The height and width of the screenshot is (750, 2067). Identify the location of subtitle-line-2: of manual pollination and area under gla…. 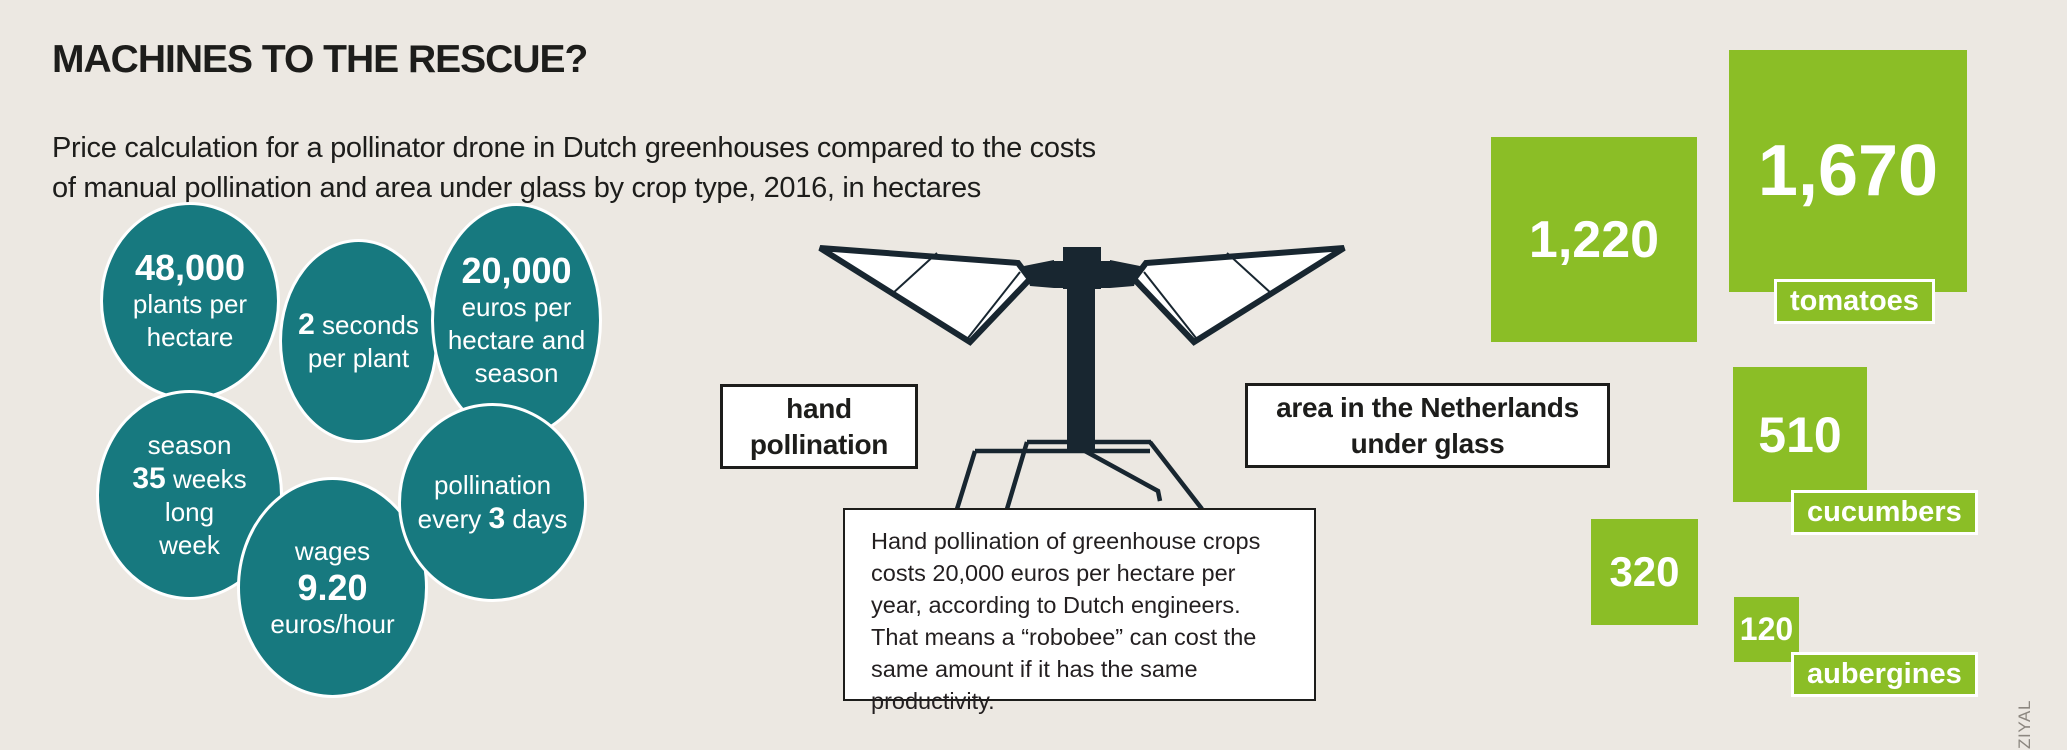
(516, 188).